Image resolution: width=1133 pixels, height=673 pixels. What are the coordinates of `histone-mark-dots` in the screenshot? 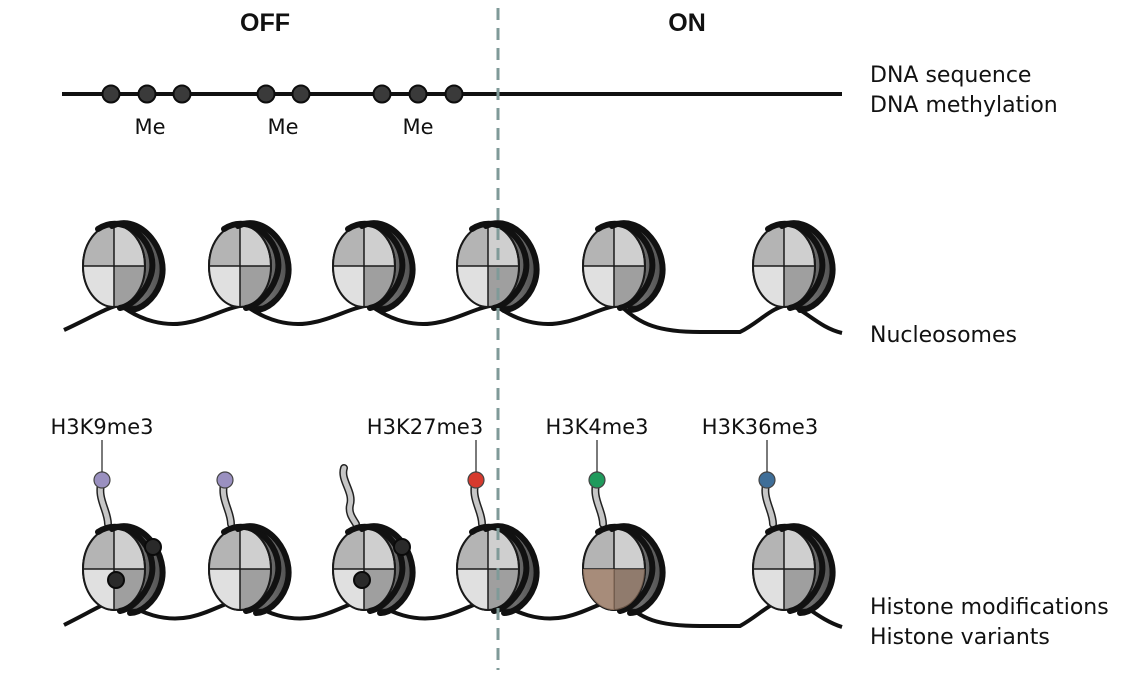 It's located at (434, 480).